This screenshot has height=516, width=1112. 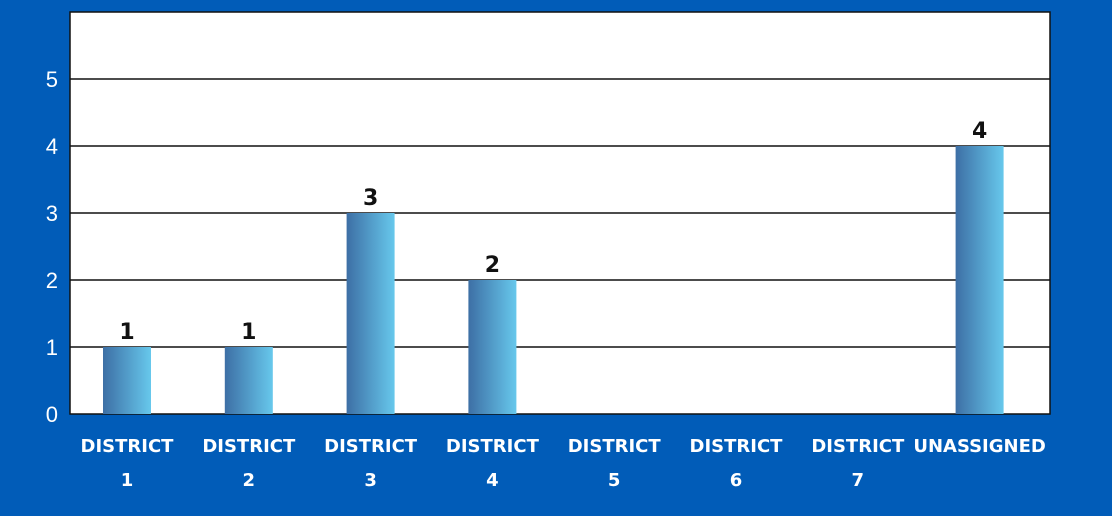 I want to click on x-tick-label: 7, so click(x=858, y=480).